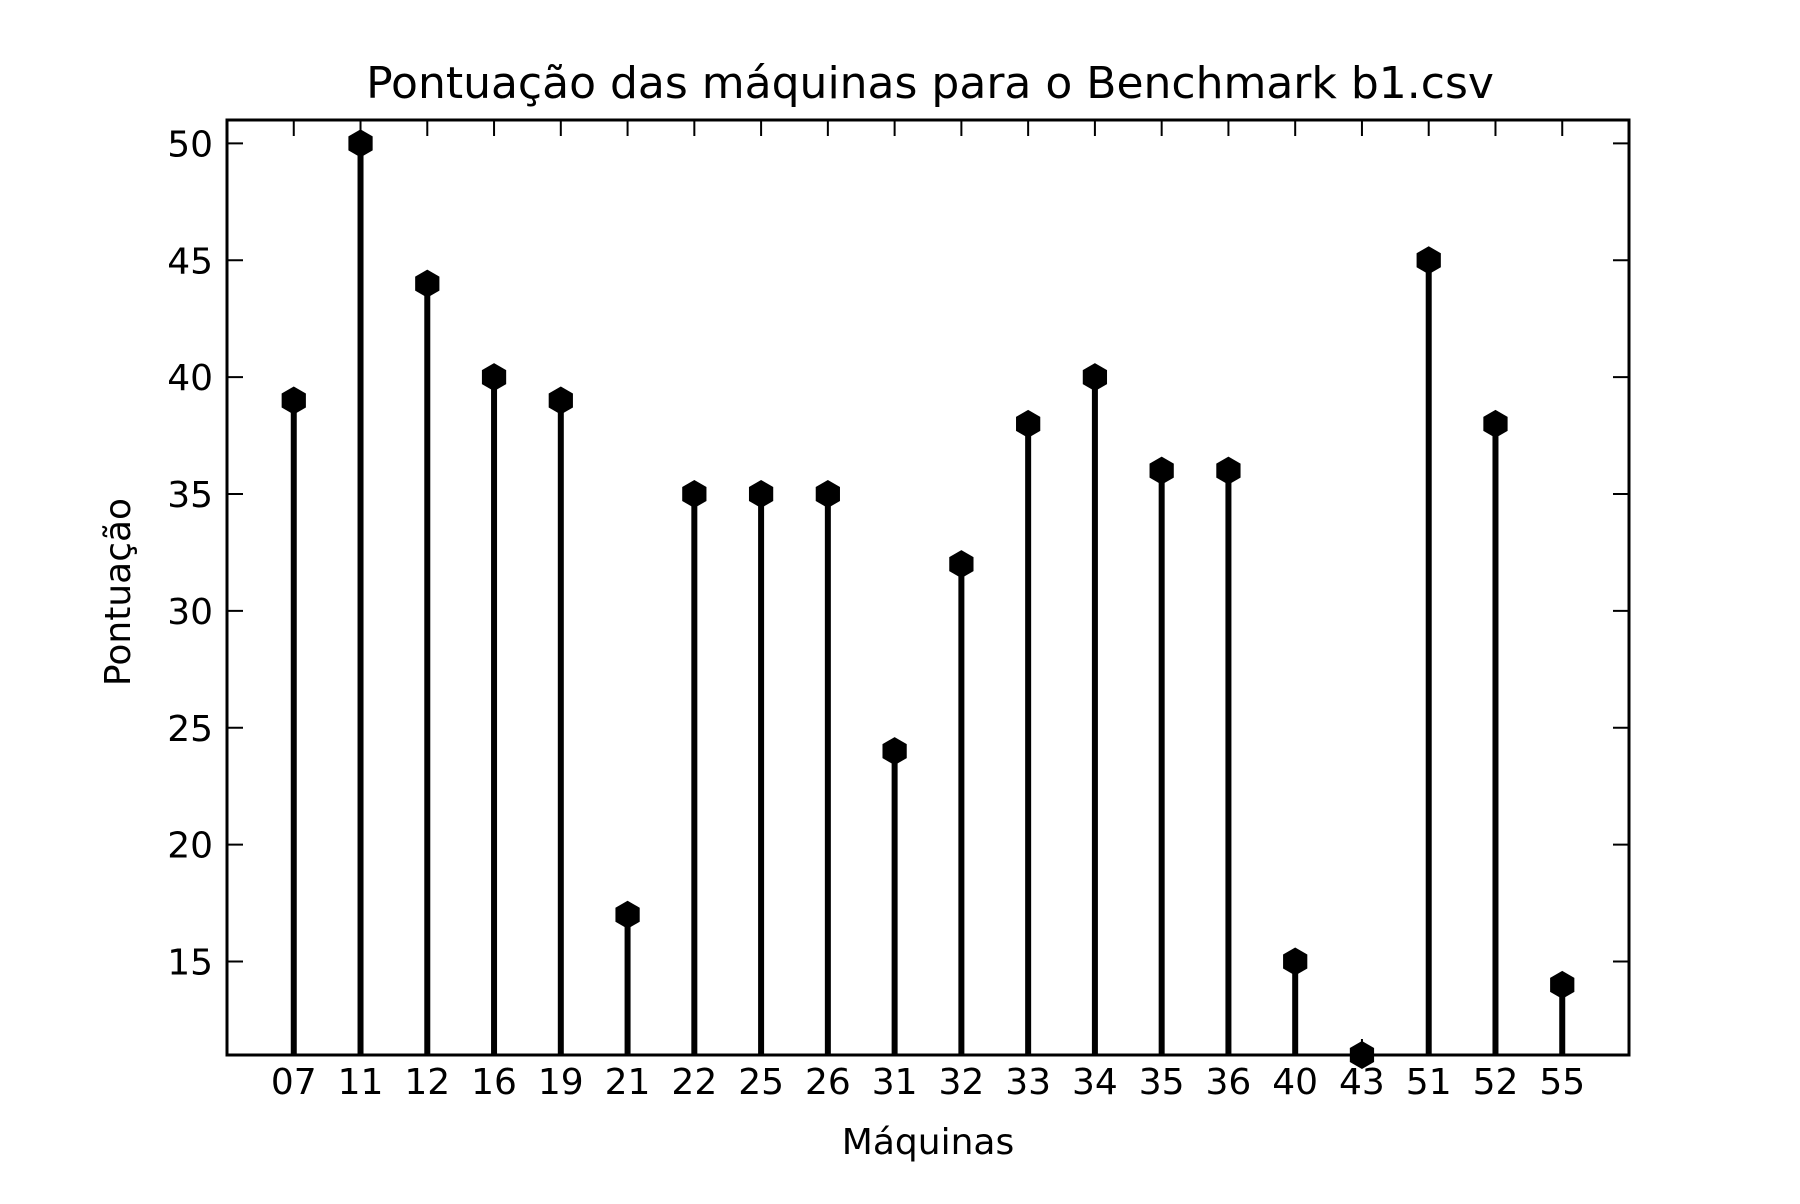 This screenshot has width=1800, height=1204. Describe the element at coordinates (190, 612) in the screenshot. I see `y-tick-label-30: 30` at that location.